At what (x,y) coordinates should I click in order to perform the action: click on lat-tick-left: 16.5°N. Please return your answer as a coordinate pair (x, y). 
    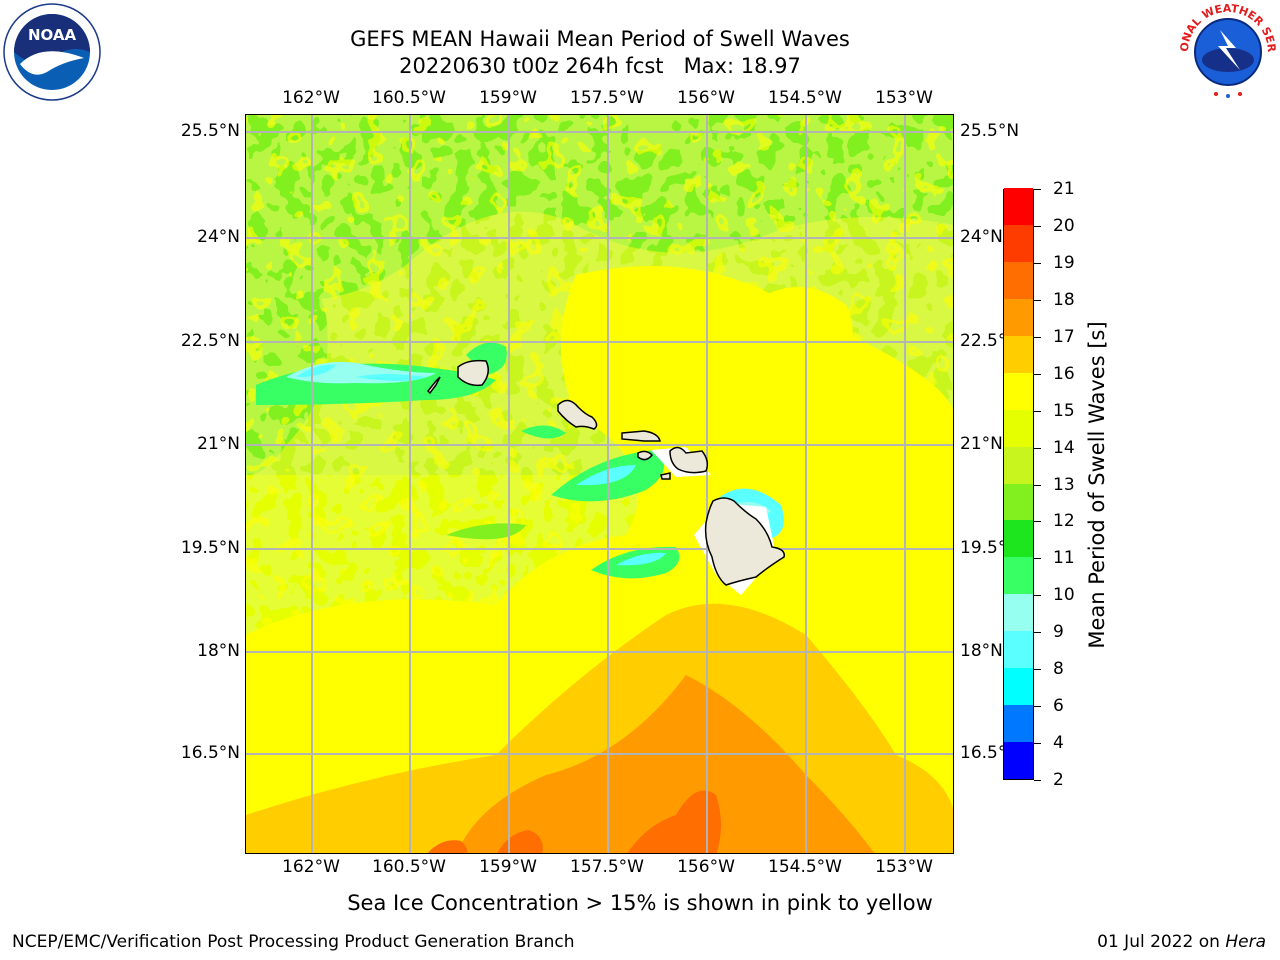
    Looking at the image, I should click on (210, 753).